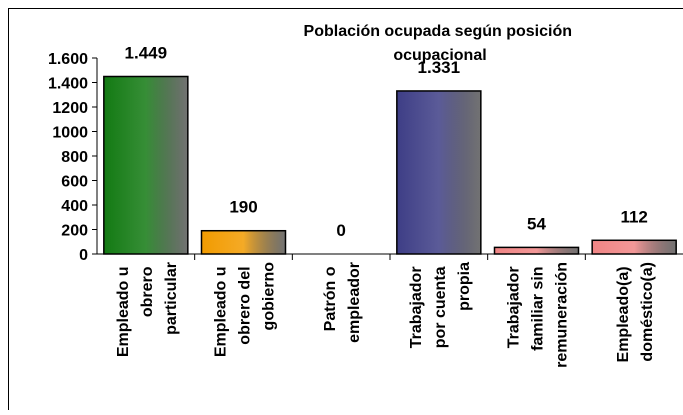  Describe the element at coordinates (536, 223) in the screenshot. I see `data-label: 54` at that location.